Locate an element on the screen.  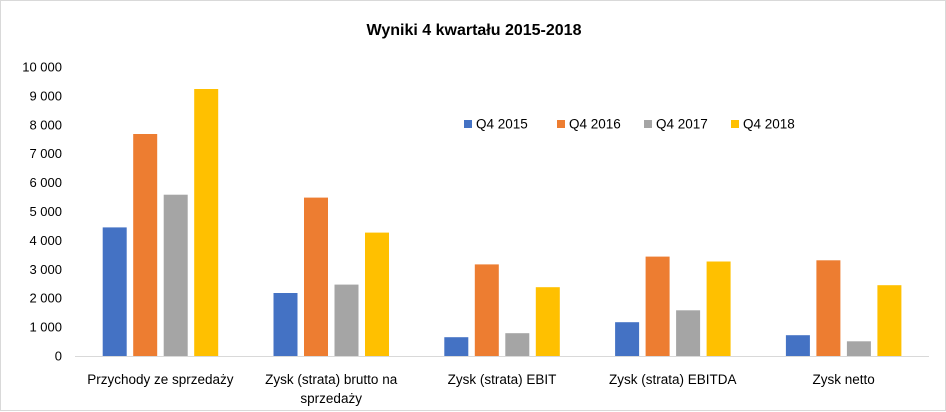
y-tick-label: 0 is located at coordinates (58, 356).